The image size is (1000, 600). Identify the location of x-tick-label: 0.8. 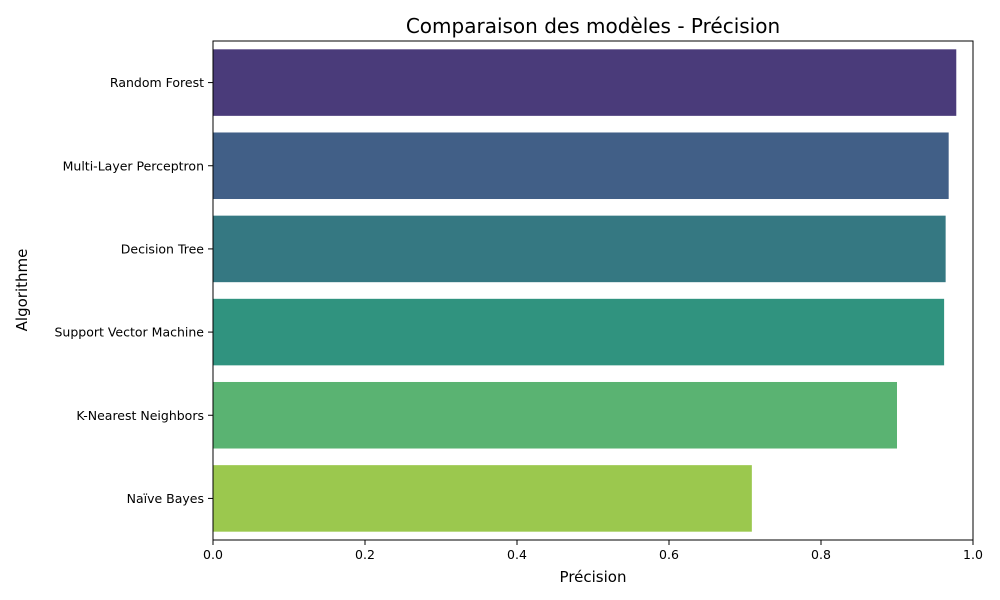
(821, 554).